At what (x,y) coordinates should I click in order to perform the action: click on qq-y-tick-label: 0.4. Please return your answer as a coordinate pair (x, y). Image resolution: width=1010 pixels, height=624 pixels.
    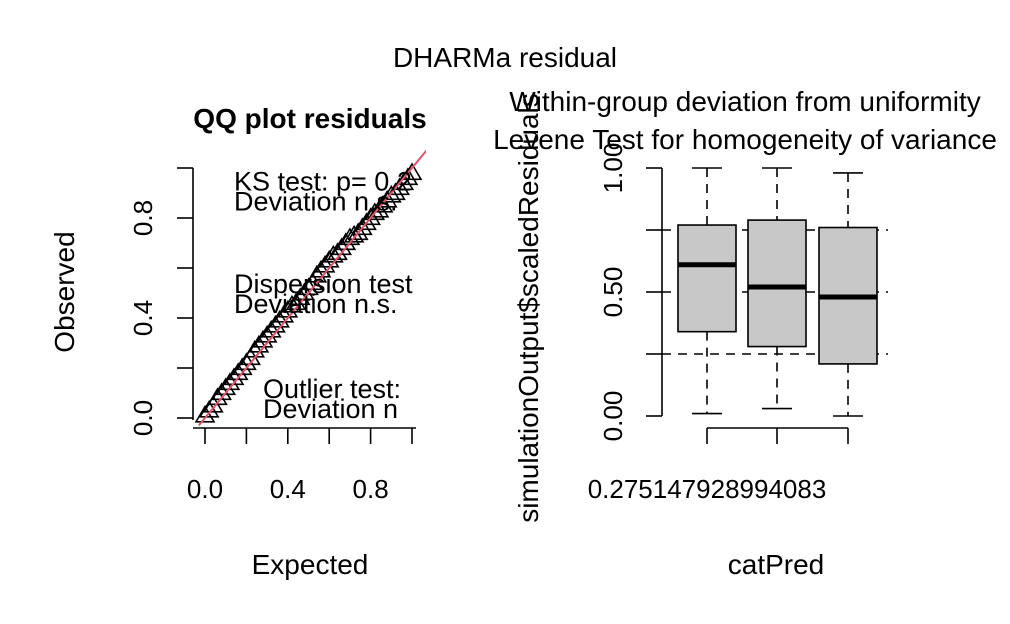
    Looking at the image, I should click on (143, 318).